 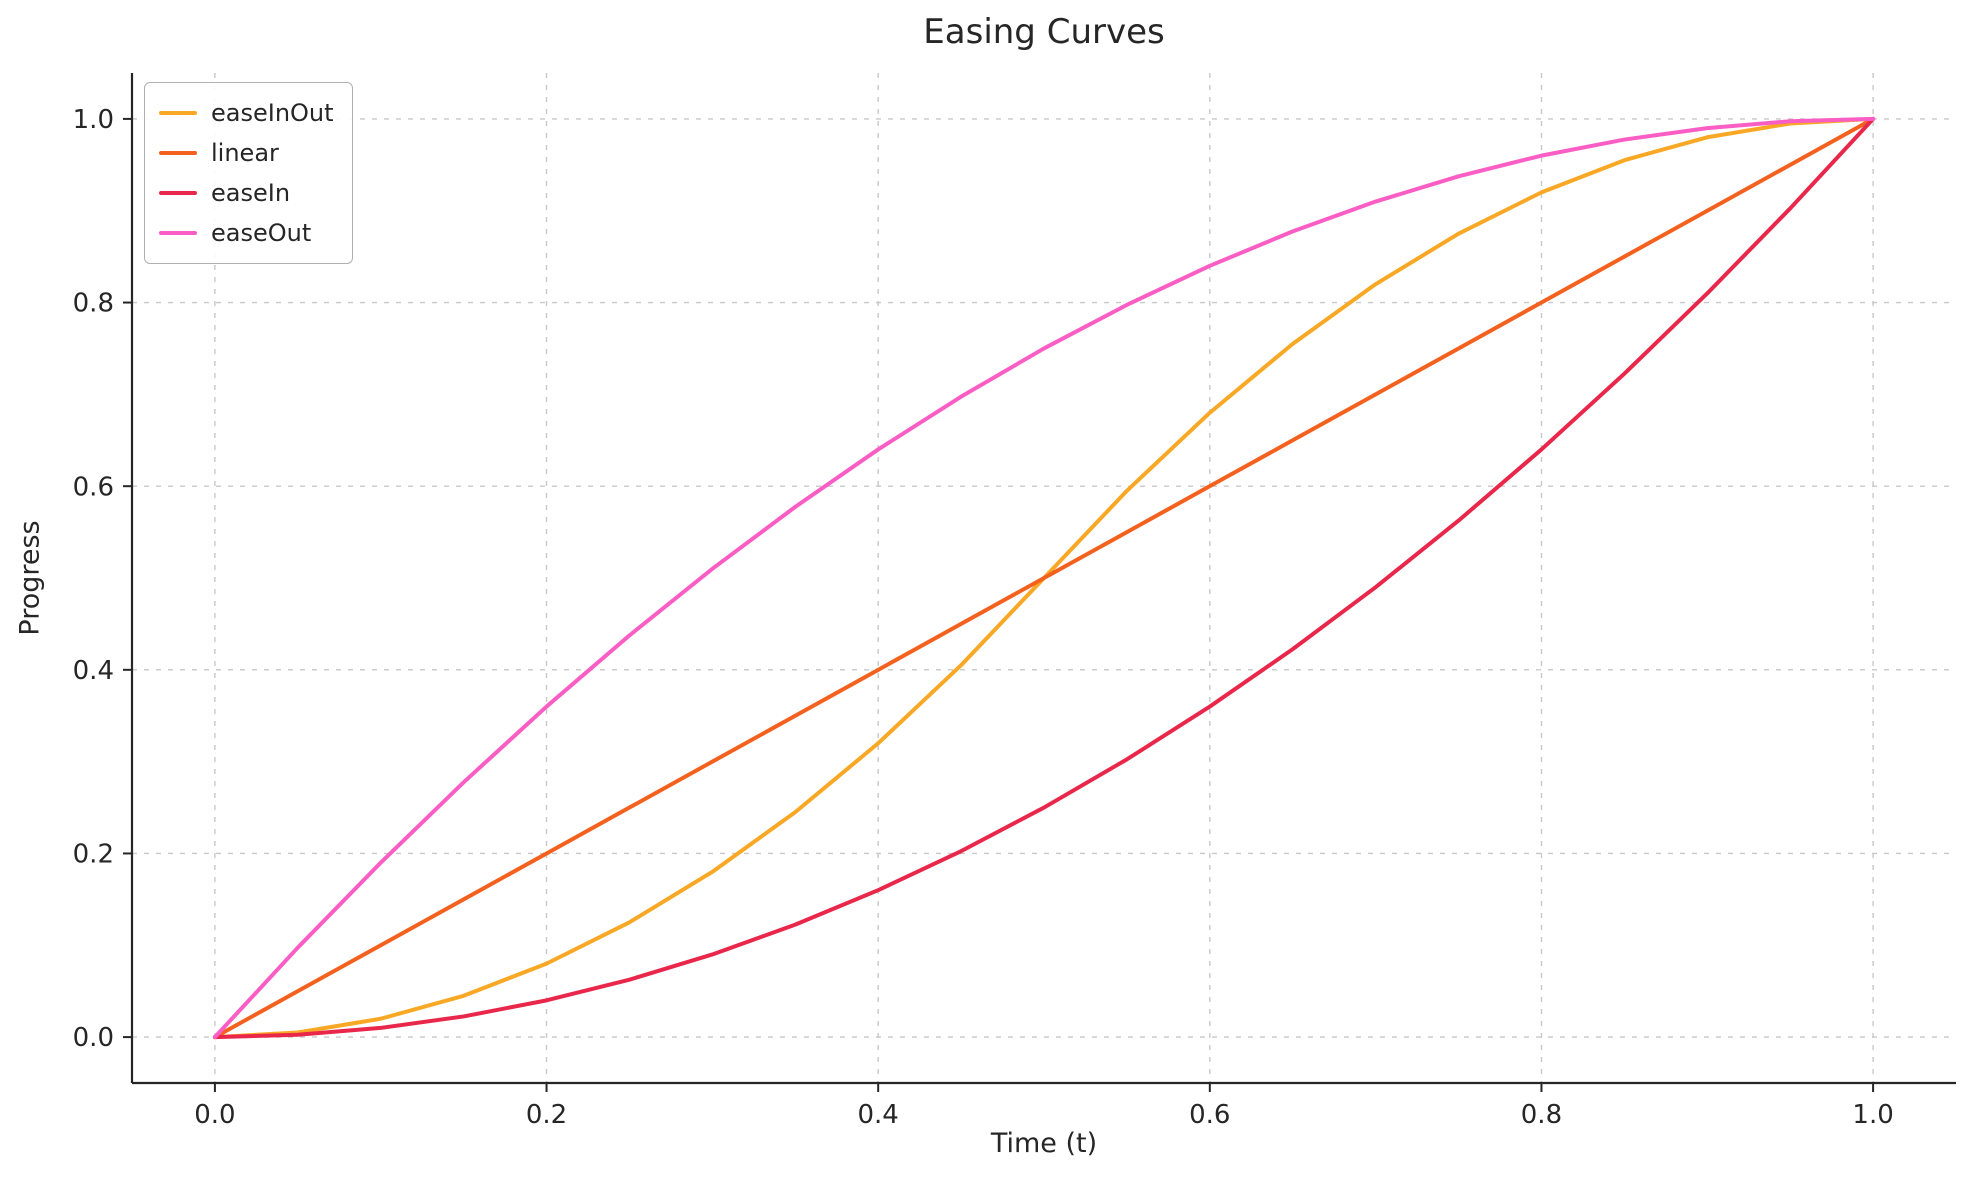 I want to click on legend-item-easeInOut: easeInOut, so click(x=246, y=113).